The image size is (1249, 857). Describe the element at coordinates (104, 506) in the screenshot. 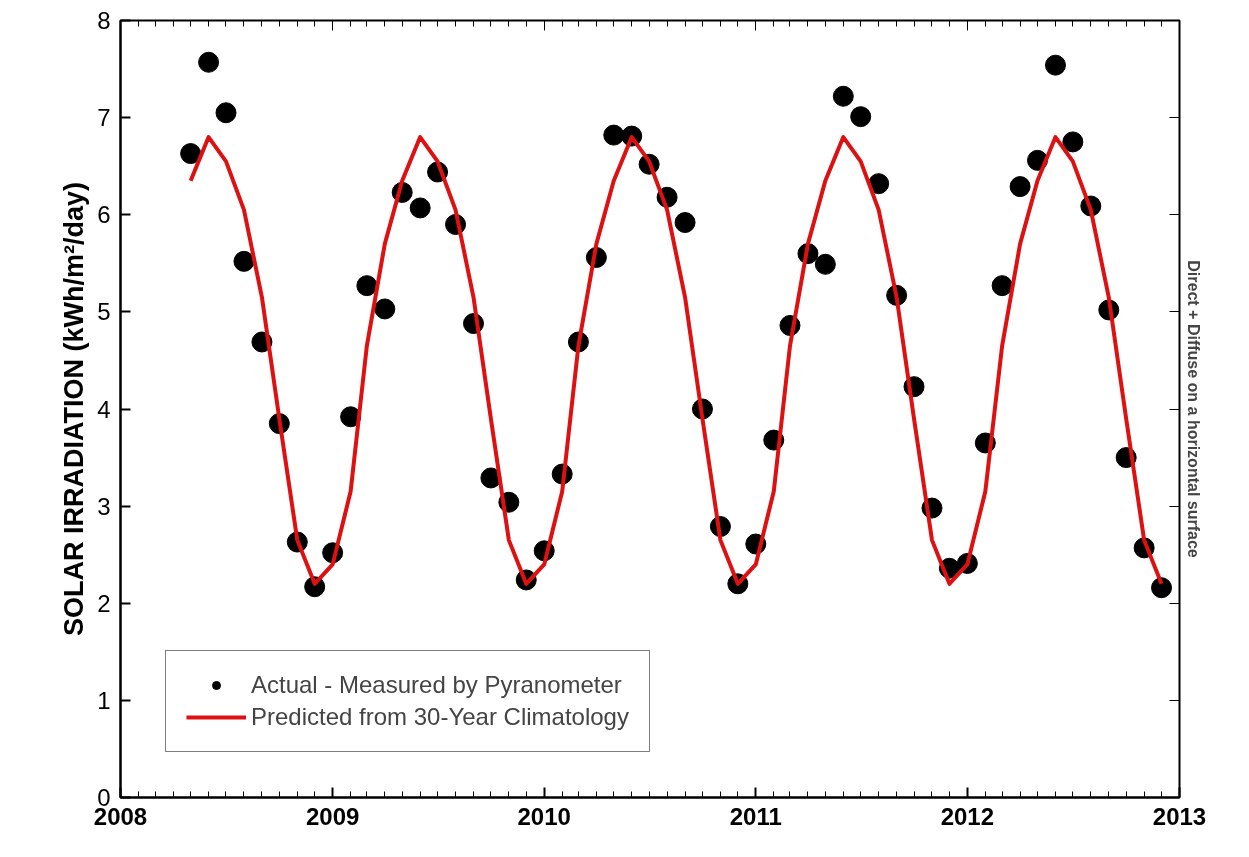

I see `y-tick-label: 3` at that location.